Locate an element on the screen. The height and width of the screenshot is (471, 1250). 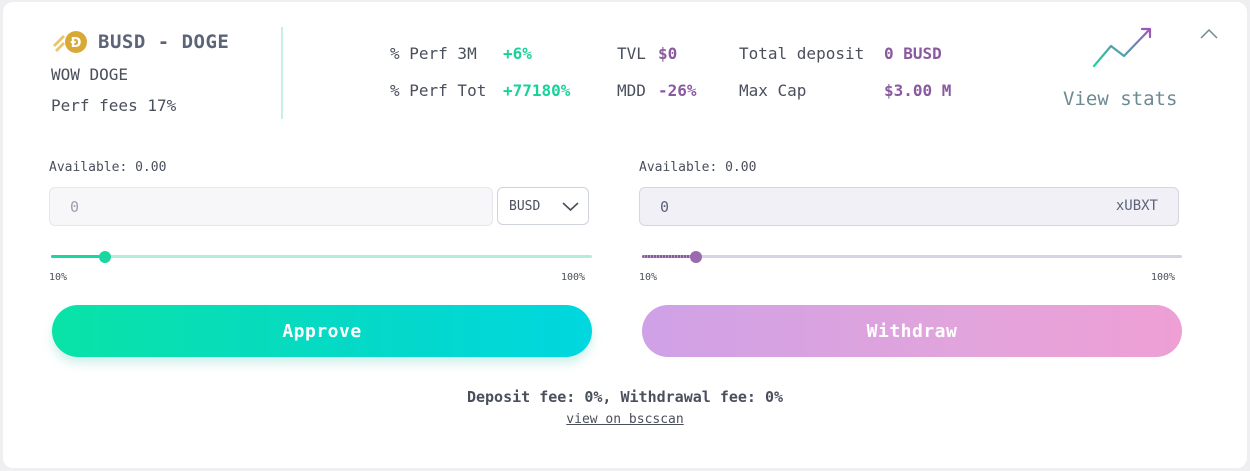
withdraw-slider-max: 100% is located at coordinates (1163, 277).